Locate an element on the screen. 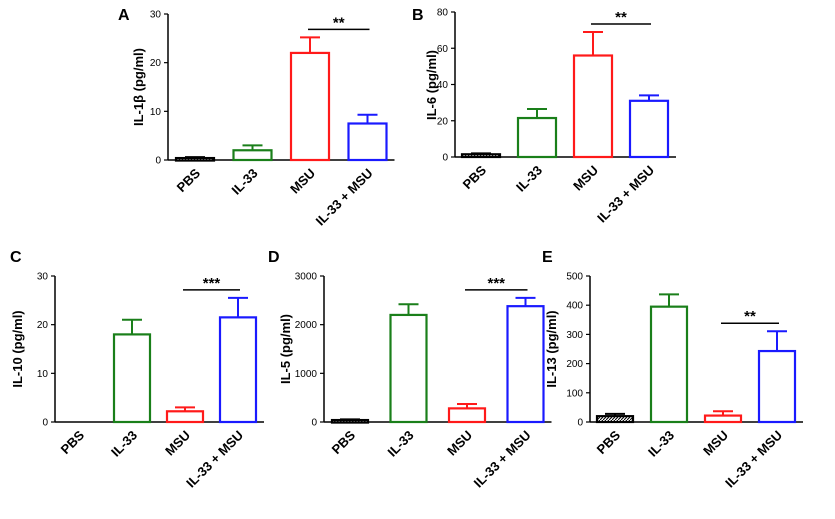 This screenshot has width=835, height=519. panel-letter: C is located at coordinates (16, 257).